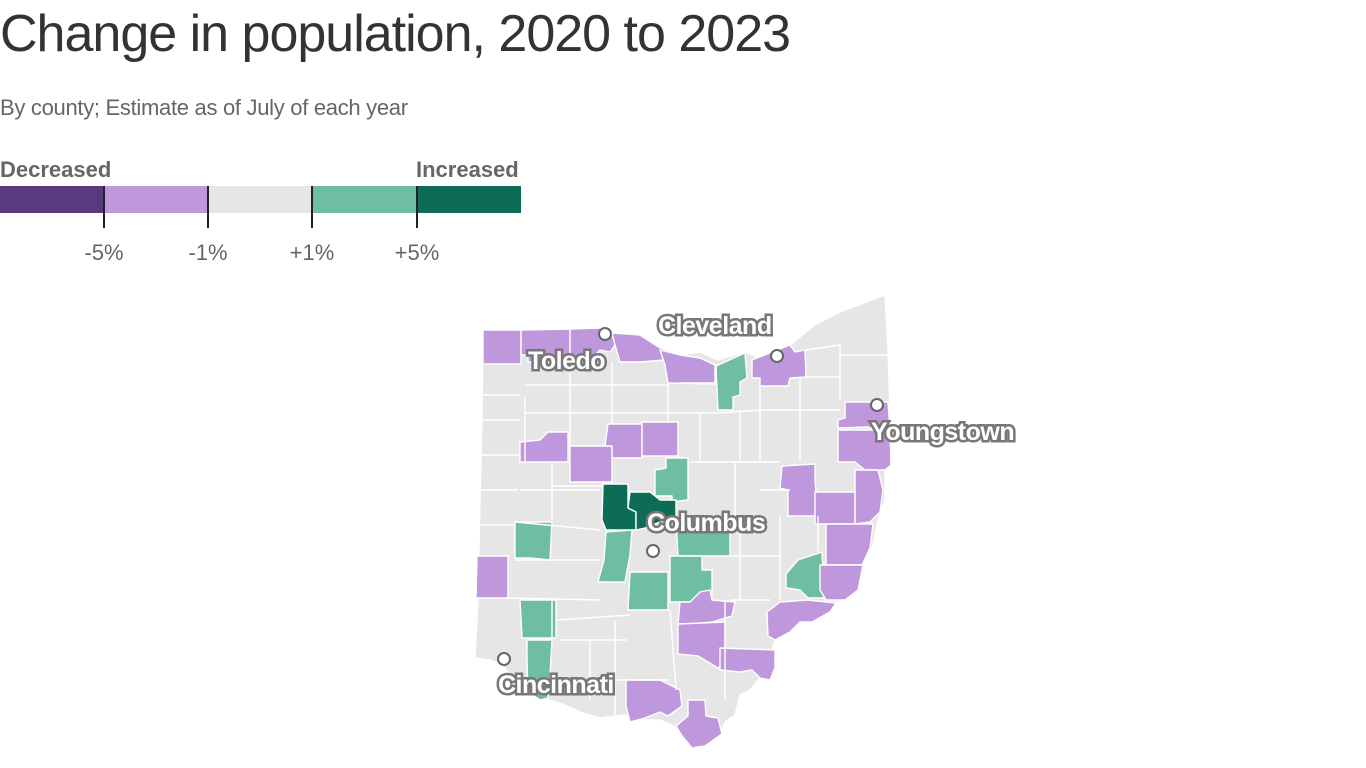  I want to click on county-fairfield, so click(691, 579).